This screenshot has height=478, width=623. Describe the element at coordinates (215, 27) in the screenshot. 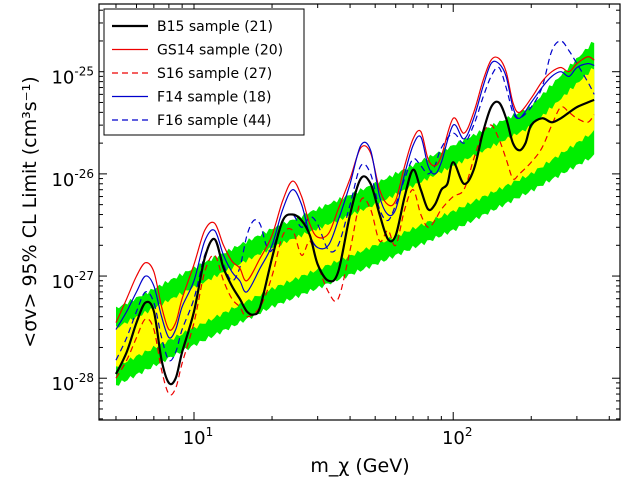

I see `legend-label-1: B15 sample (21)` at that location.